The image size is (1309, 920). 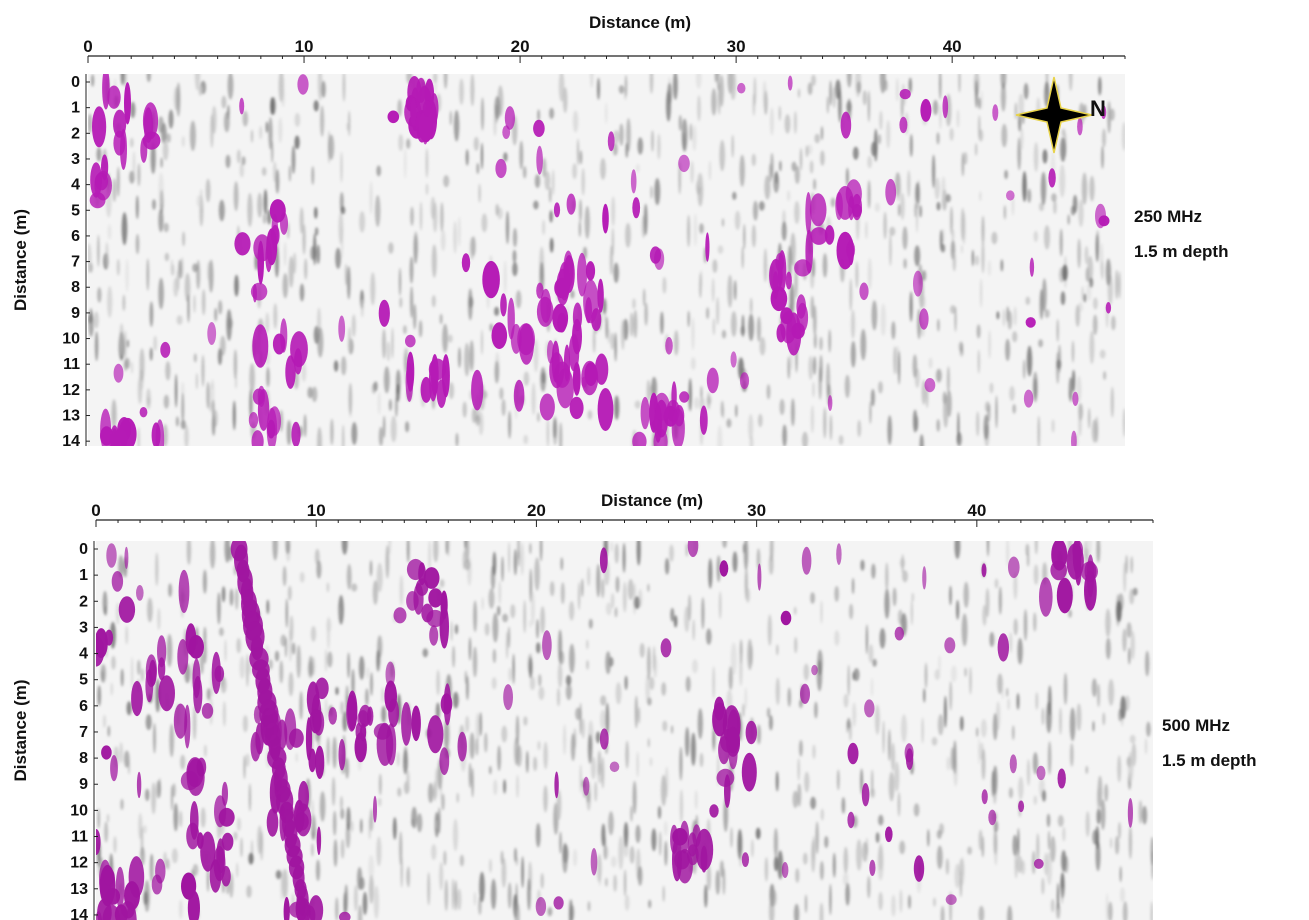 I want to click on y-tick-label: 2, so click(x=75, y=133).